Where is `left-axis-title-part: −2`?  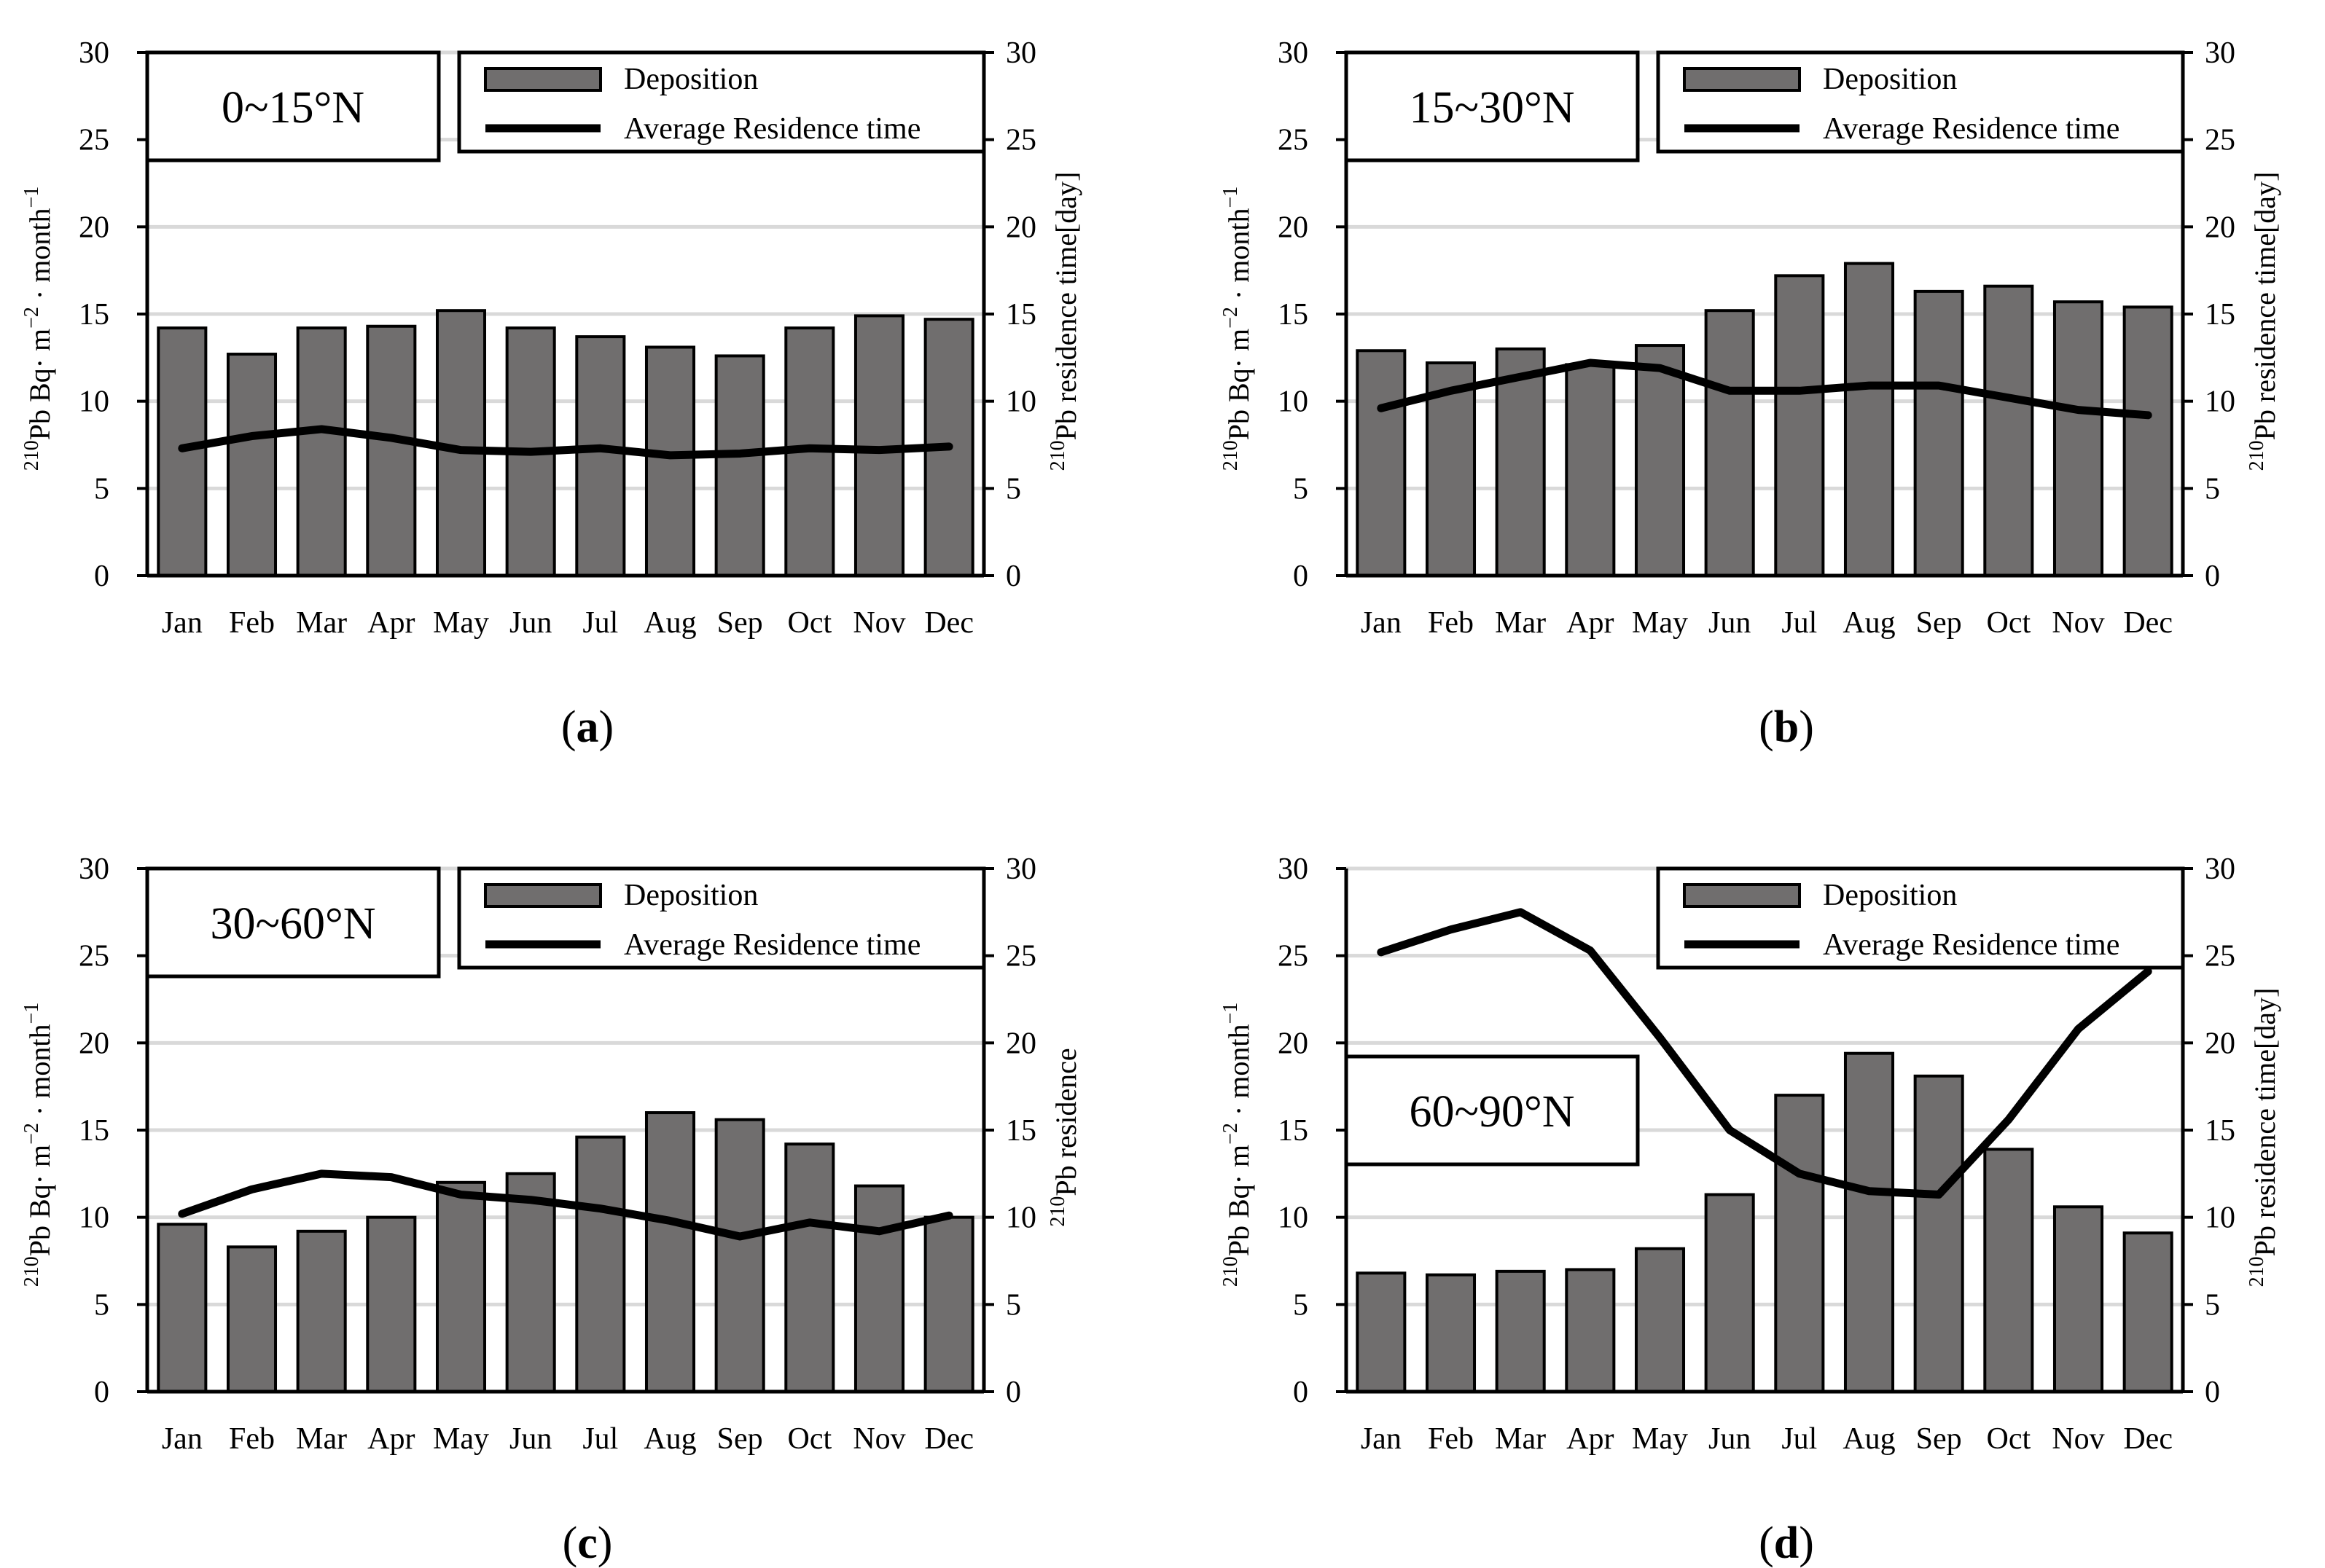
left-axis-title-part: −2 is located at coordinates (1230, 1134).